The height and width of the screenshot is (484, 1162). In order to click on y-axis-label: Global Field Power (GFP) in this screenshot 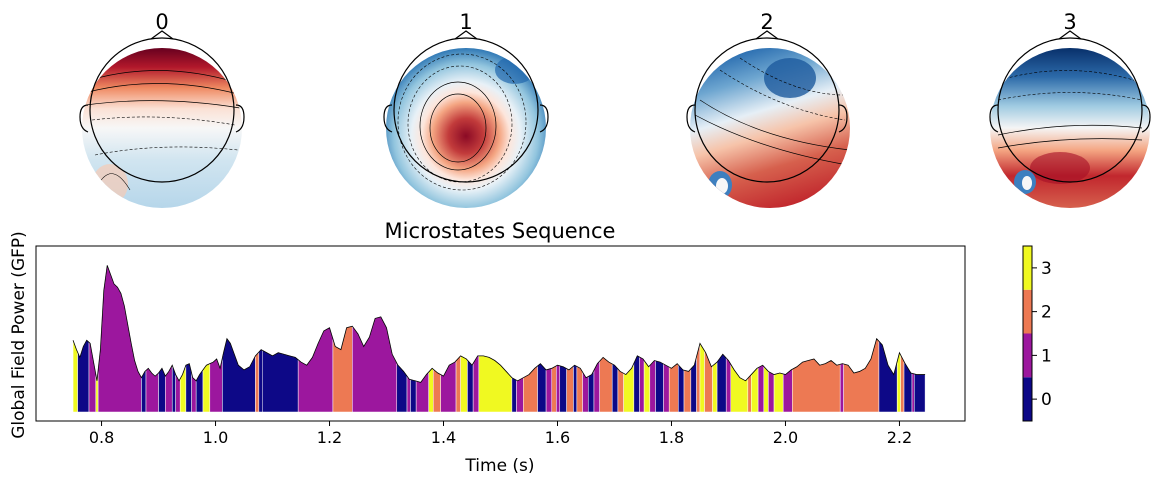, I will do `click(19, 335)`.